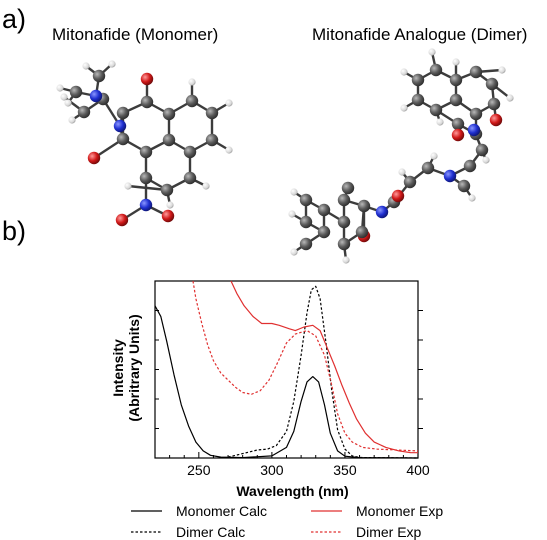  I want to click on panel-a-label: a), so click(14, 19).